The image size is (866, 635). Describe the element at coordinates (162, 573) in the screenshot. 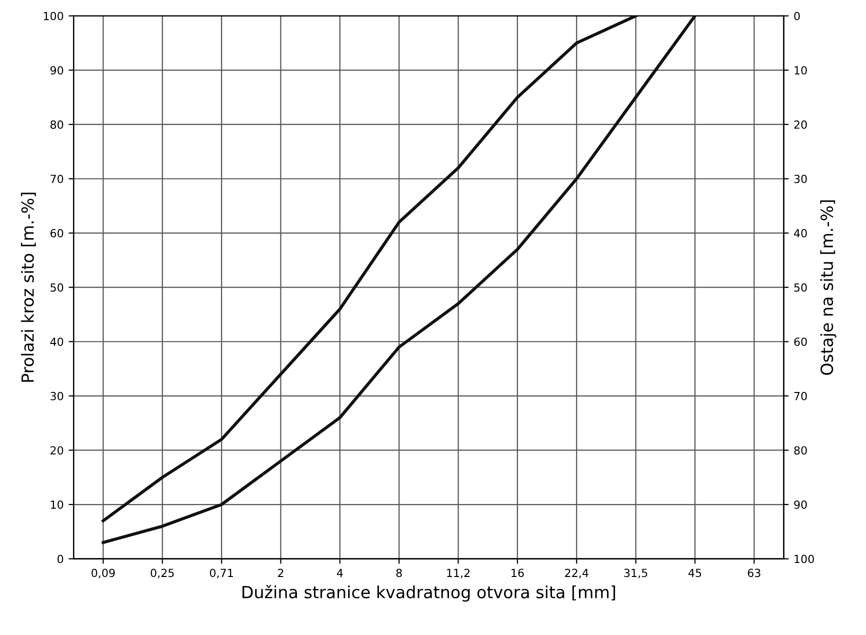

I see `x-tick-label: 0,25` at that location.